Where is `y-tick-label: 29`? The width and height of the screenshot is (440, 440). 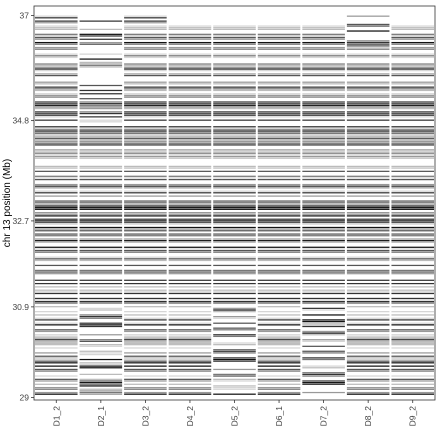 y-tick-label: 29 is located at coordinates (25, 398).